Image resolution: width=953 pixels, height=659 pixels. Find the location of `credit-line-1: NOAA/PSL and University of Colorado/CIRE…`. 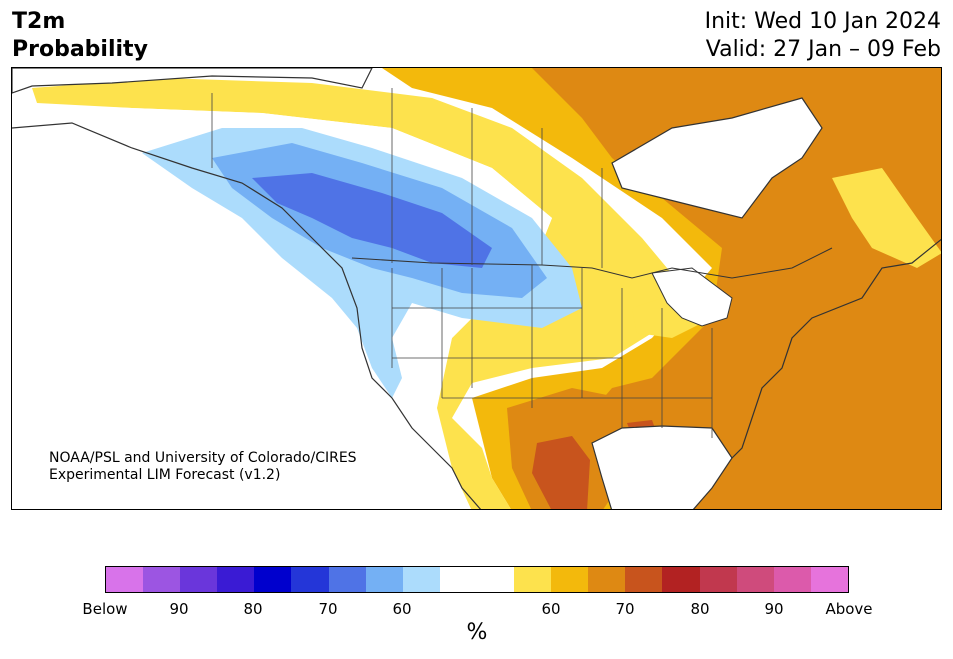

credit-line-1: NOAA/PSL and University of Colorado/CIRE… is located at coordinates (203, 458).